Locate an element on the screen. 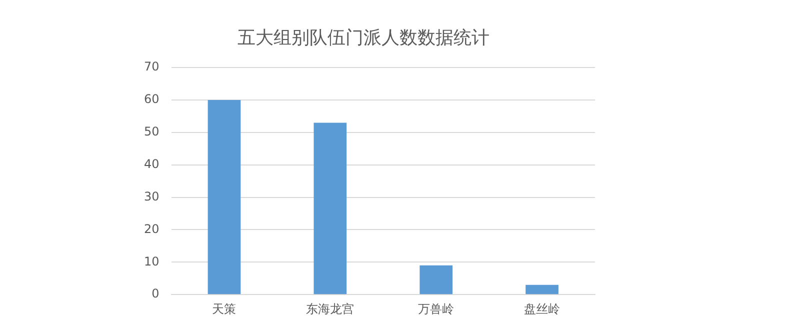 This screenshot has height=333, width=800. y-tick-label: 50 is located at coordinates (152, 131).